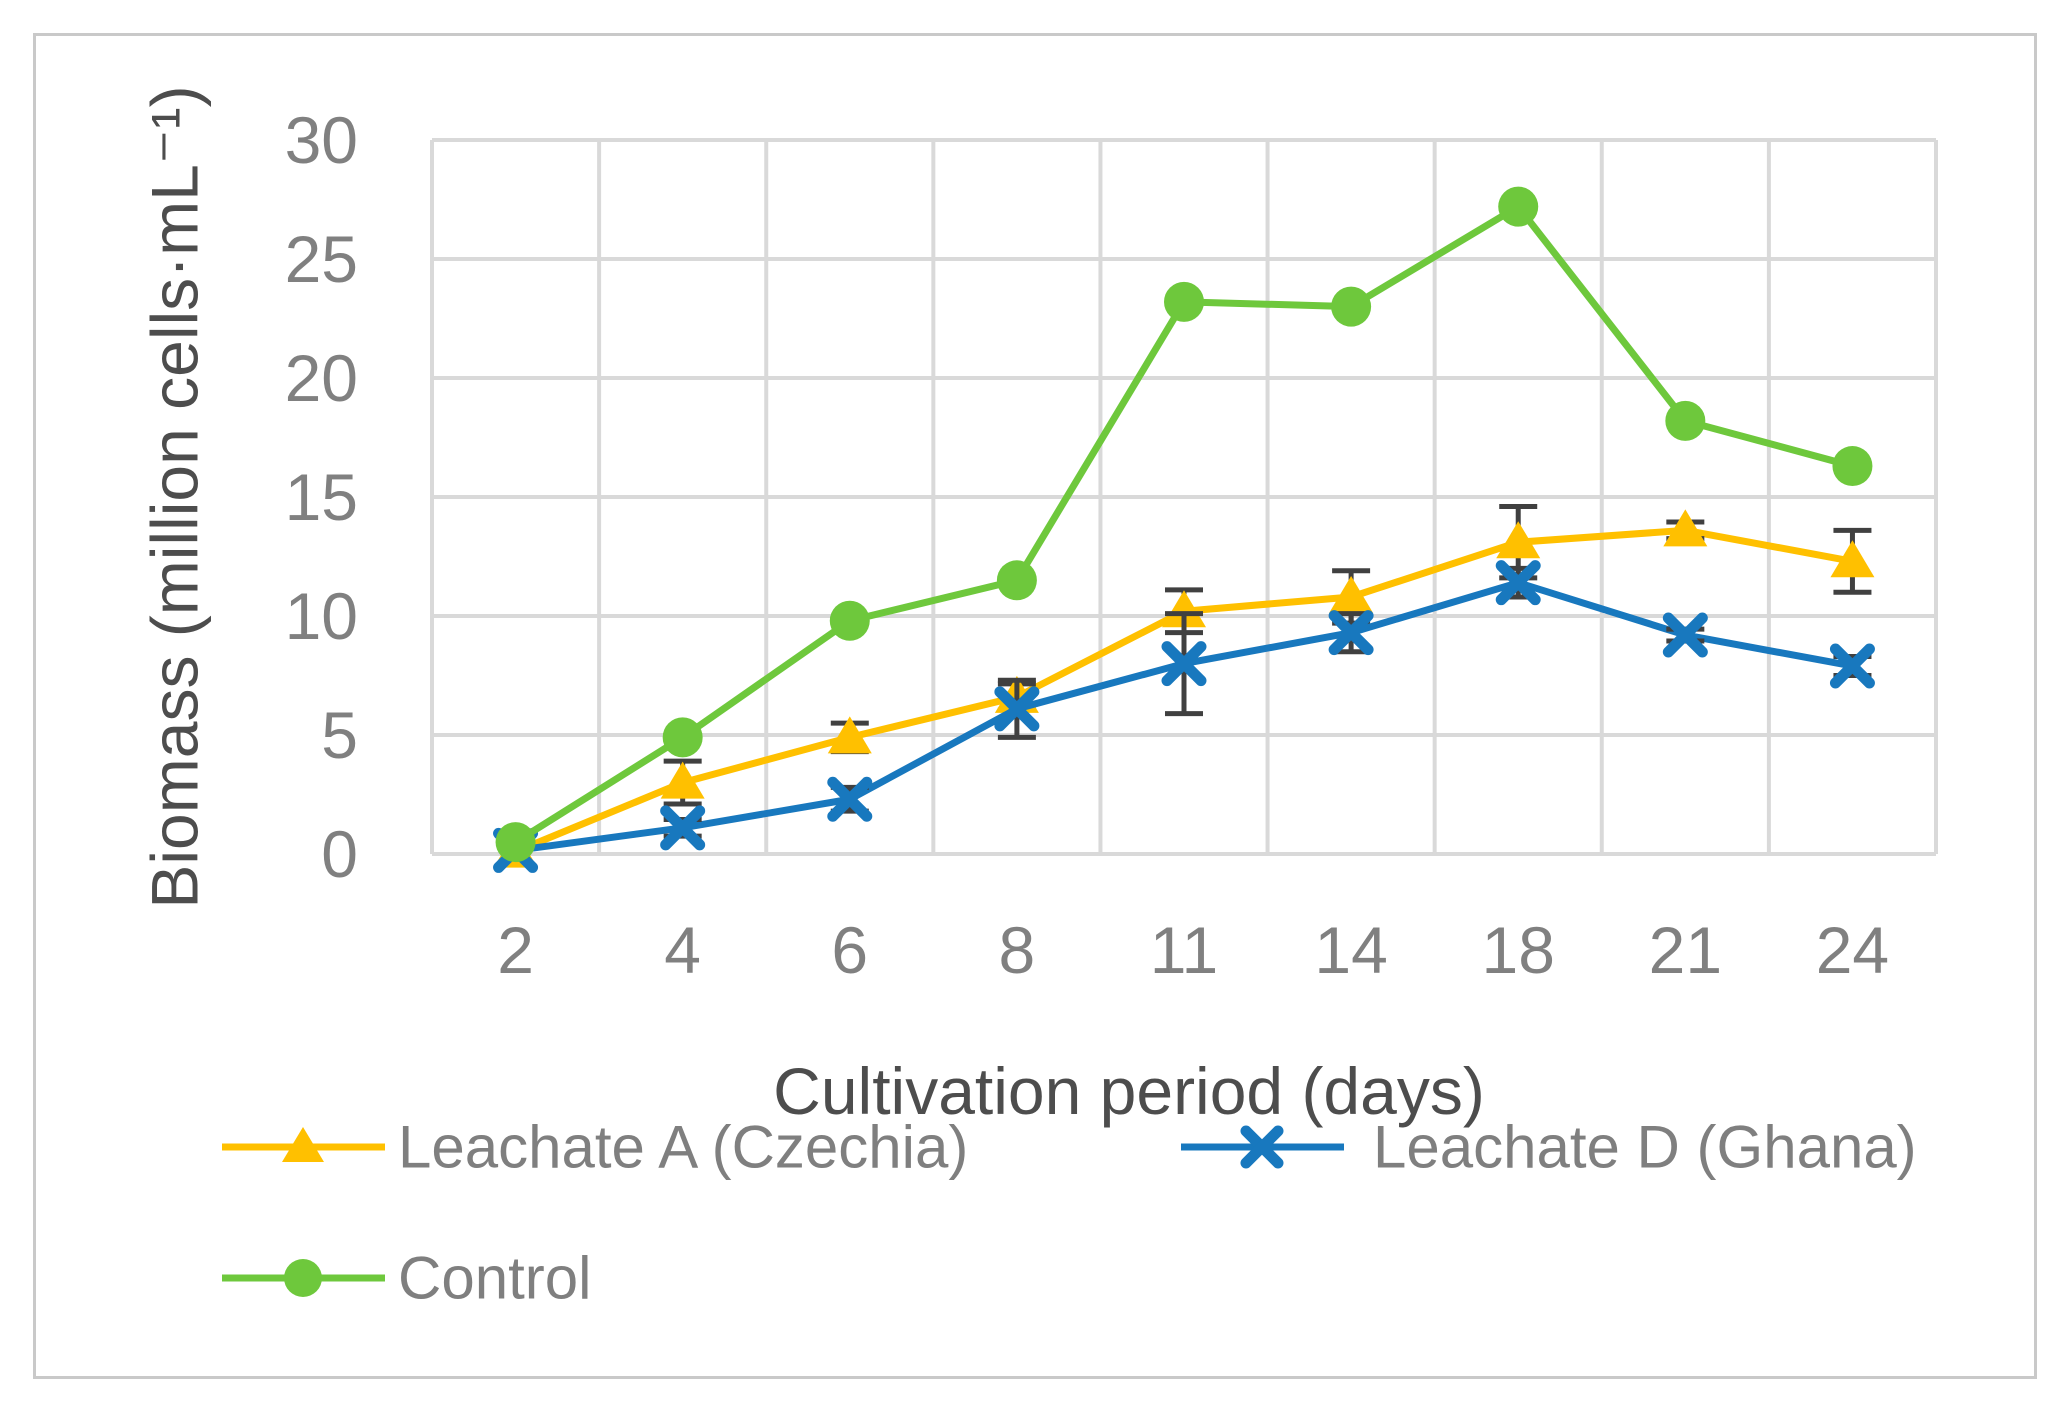 This screenshot has width=2070, height=1412. Describe the element at coordinates (1685, 950) in the screenshot. I see `x-tick-label: 21` at that location.